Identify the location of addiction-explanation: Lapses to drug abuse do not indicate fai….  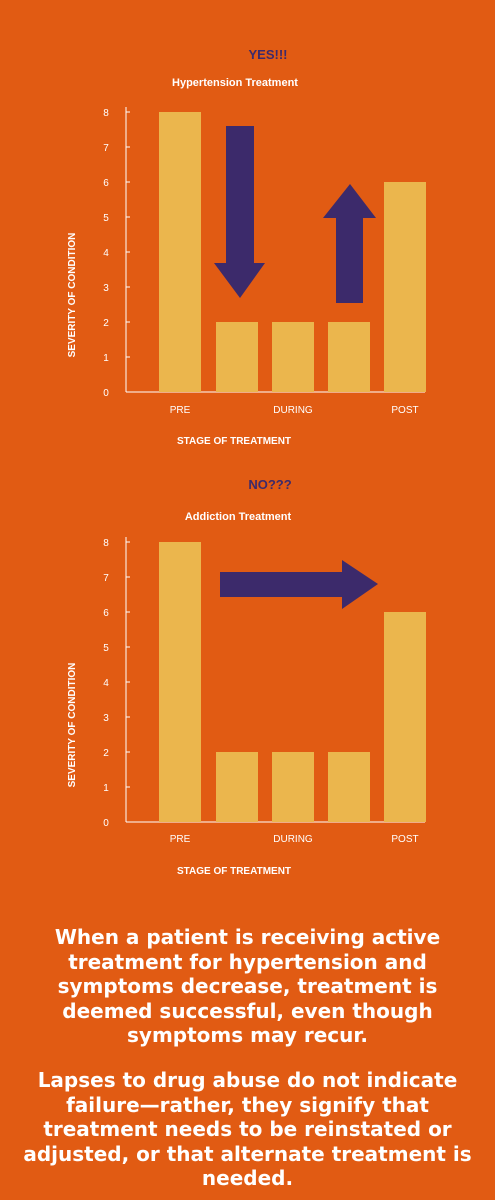
(247, 1129).